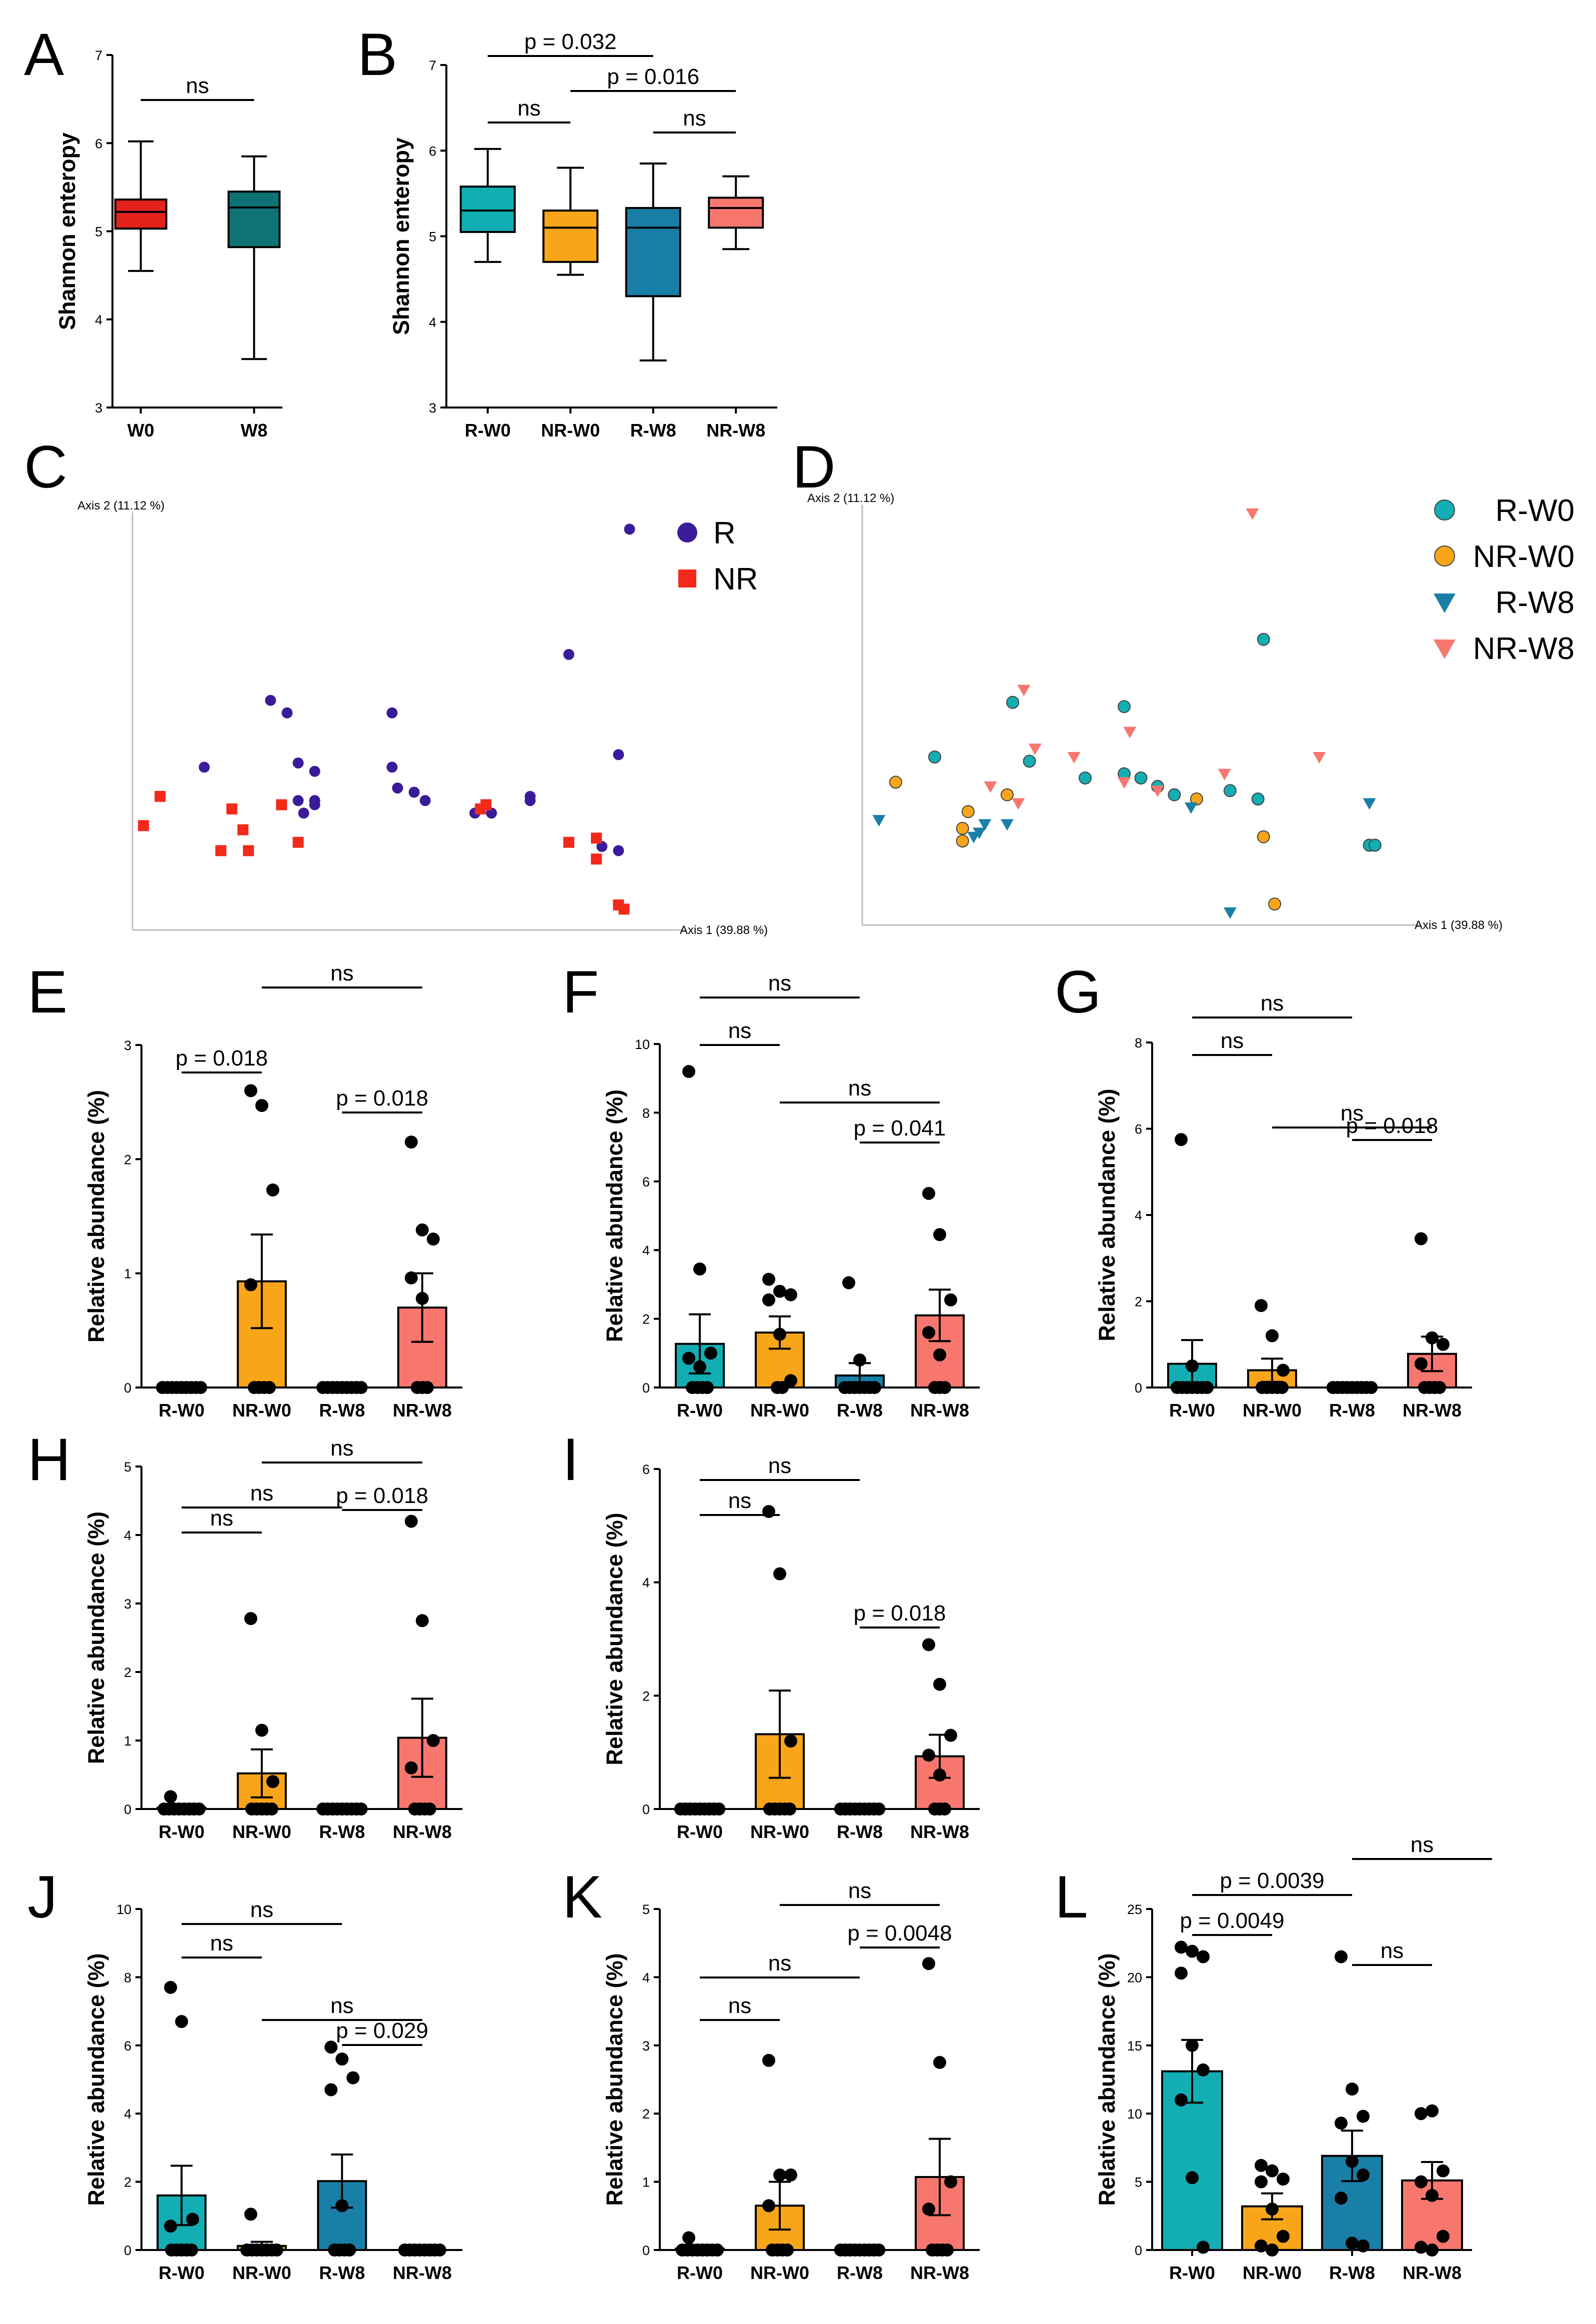  What do you see at coordinates (570, 1459) in the screenshot?
I see `panel-label: I` at bounding box center [570, 1459].